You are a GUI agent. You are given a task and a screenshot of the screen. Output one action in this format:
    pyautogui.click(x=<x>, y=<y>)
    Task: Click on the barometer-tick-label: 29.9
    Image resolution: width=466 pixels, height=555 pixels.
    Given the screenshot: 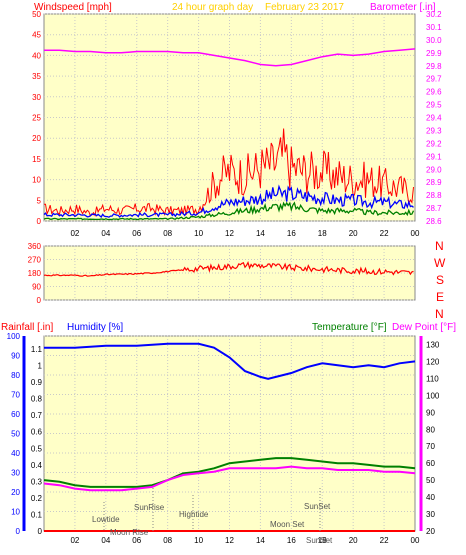 What is the action you would take?
    pyautogui.click(x=434, y=53)
    